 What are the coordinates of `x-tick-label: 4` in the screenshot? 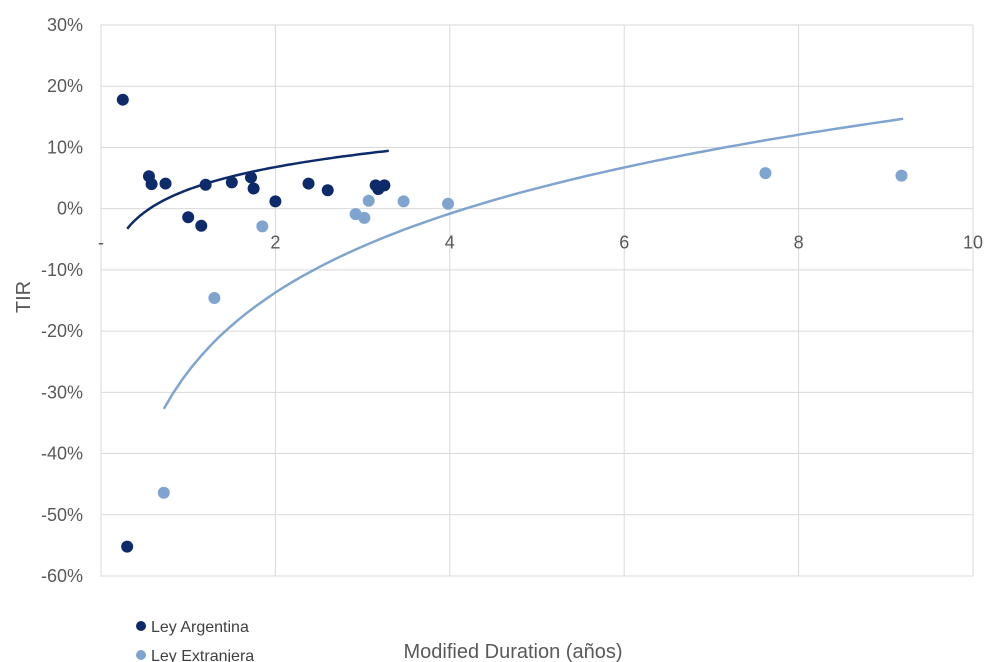 It's located at (450, 243).